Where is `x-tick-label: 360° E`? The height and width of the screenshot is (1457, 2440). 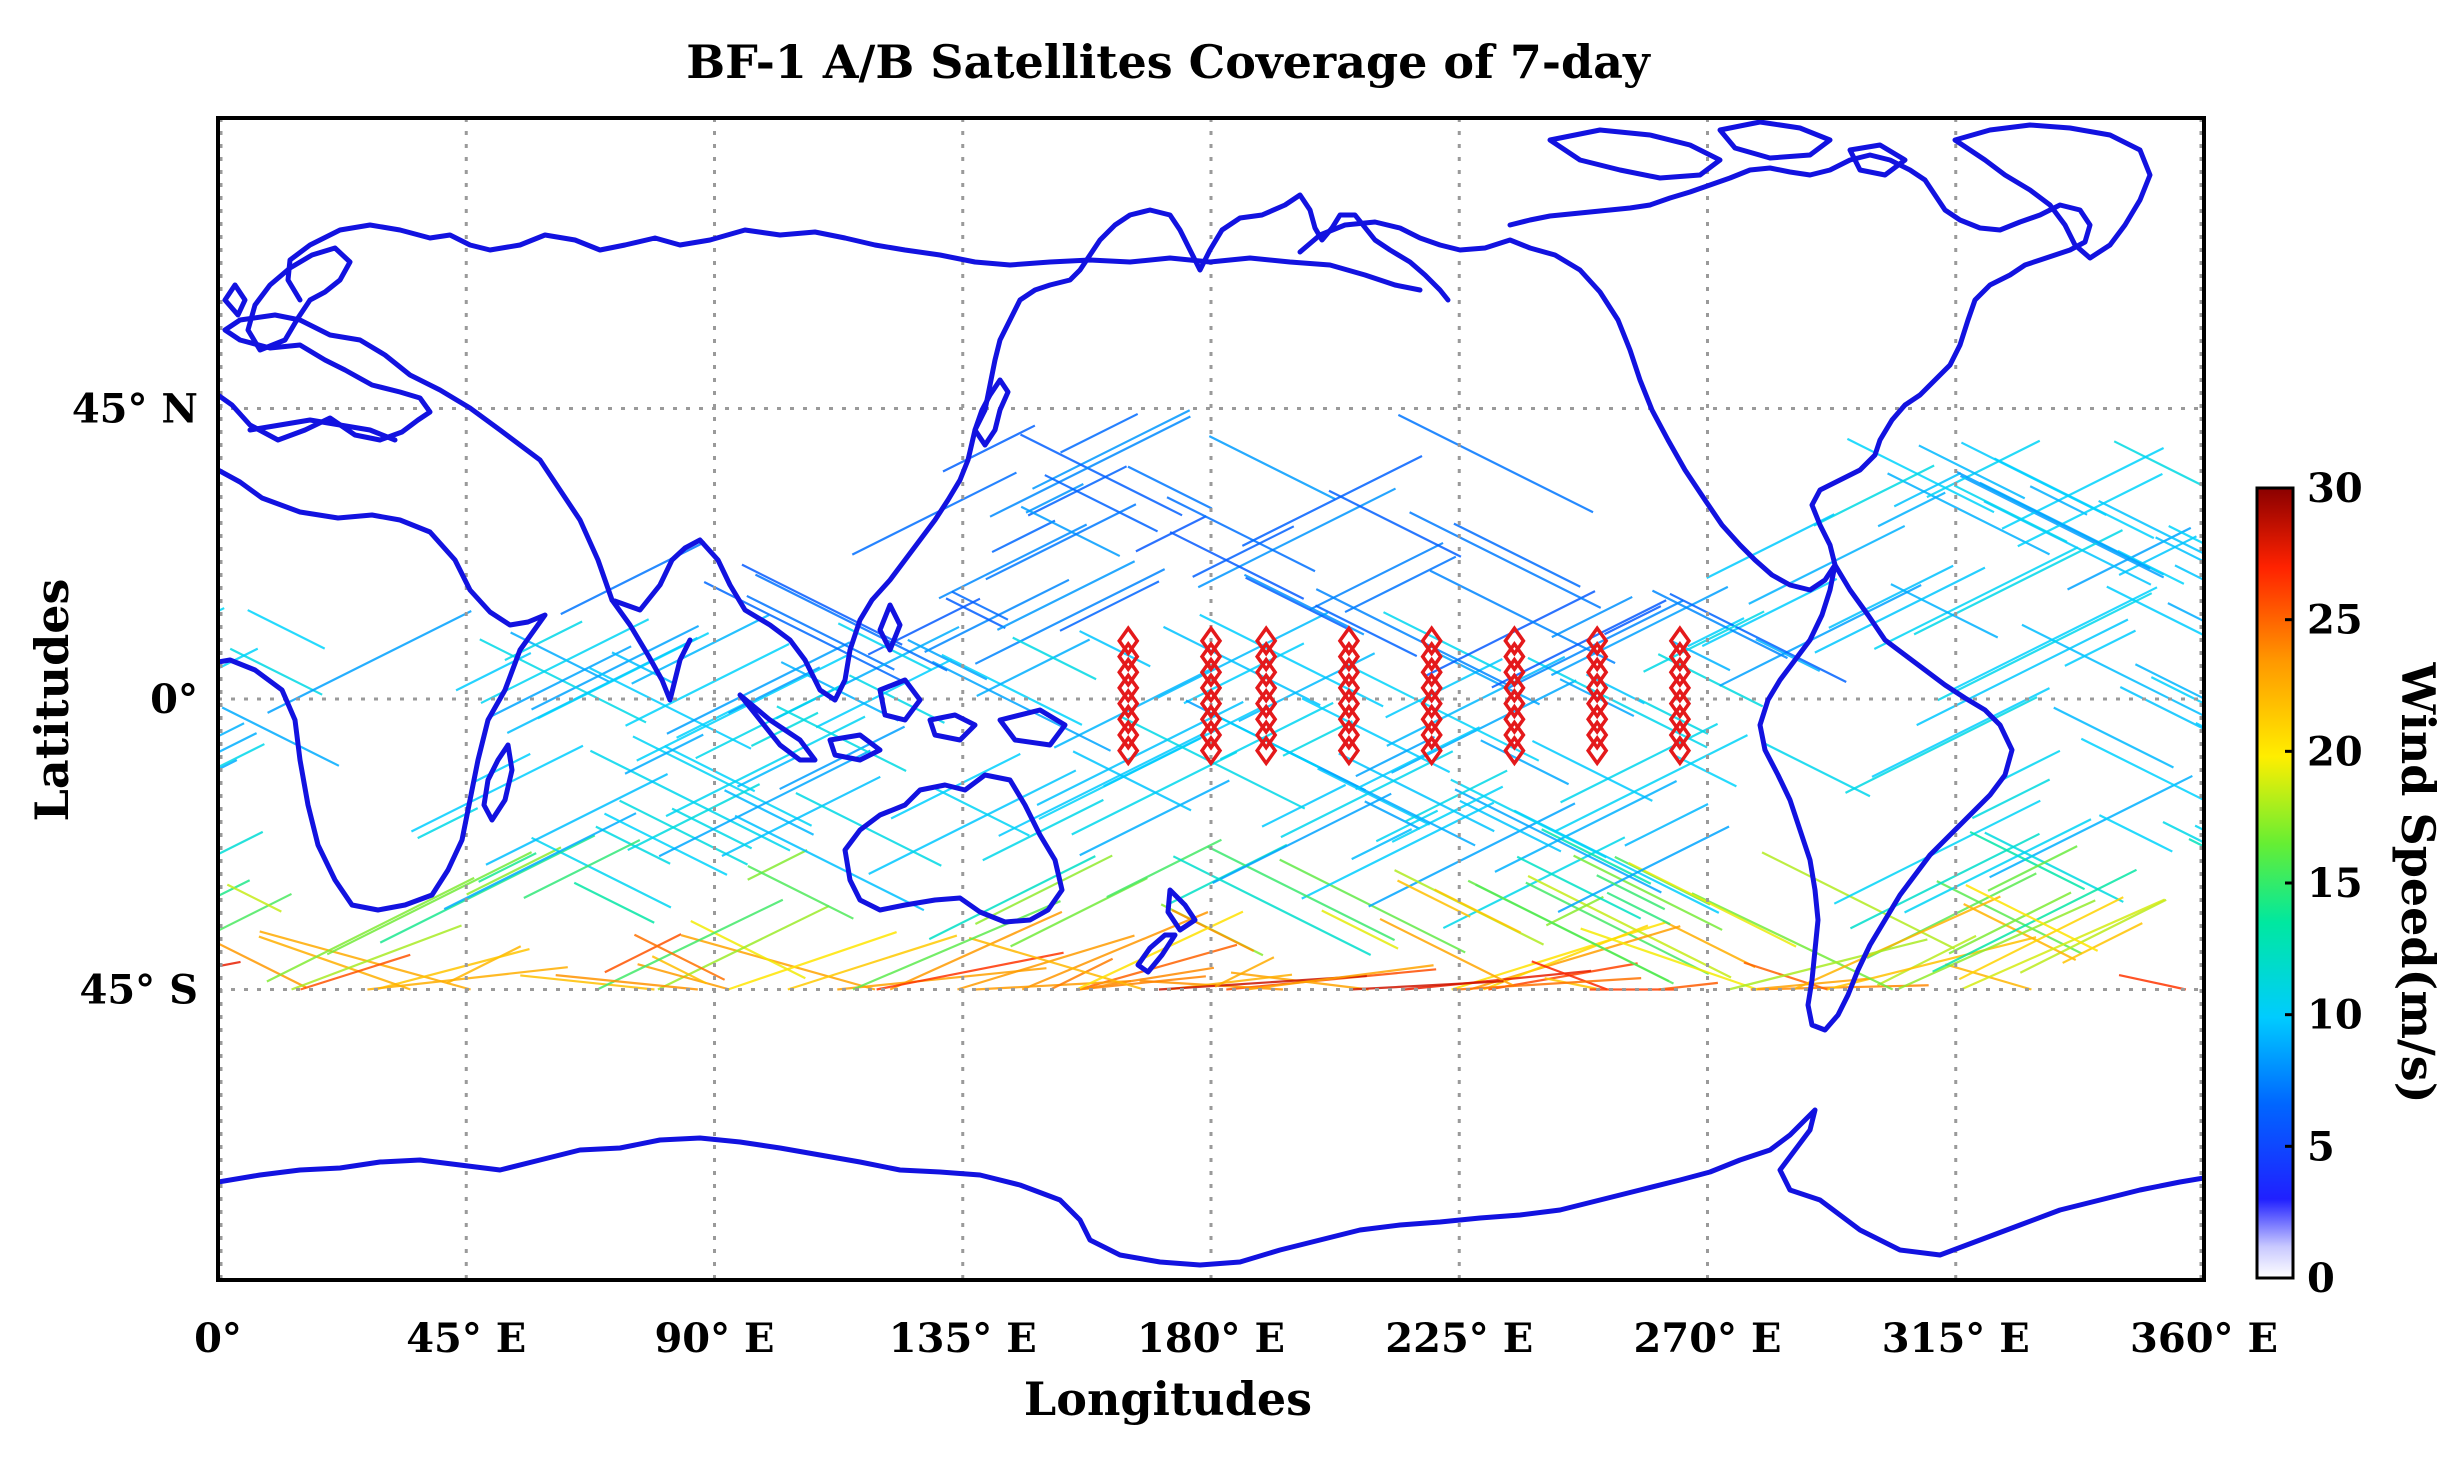
x-tick-label: 360° E is located at coordinates (2204, 1338).